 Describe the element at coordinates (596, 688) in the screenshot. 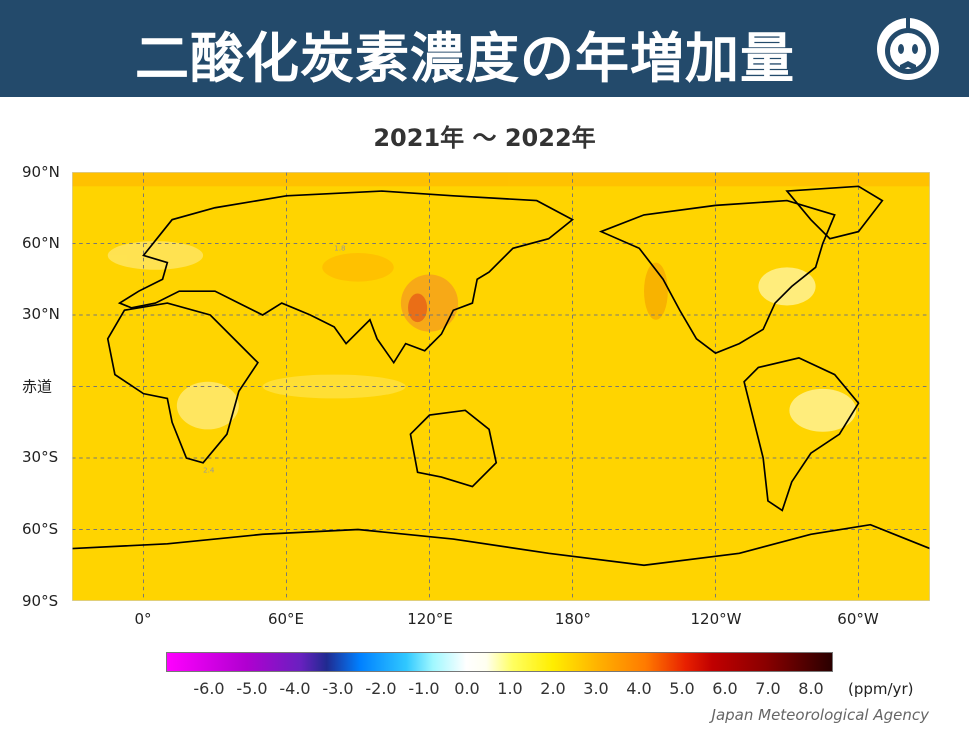

I see `colorbar-tick: 3.0` at that location.